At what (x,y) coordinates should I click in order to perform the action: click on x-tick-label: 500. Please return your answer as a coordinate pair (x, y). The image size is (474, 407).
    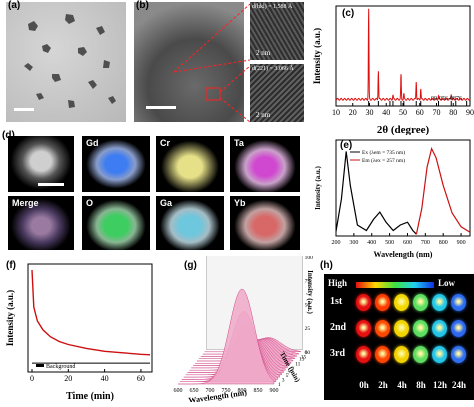
    Looking at the image, I should click on (389, 243).